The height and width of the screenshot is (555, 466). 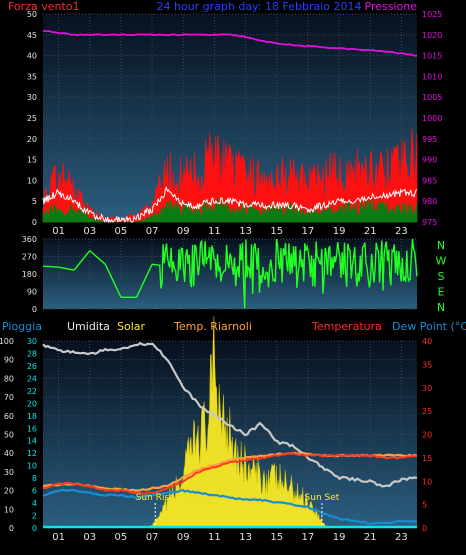 What do you see at coordinates (429, 139) in the screenshot?
I see `pressure-y-tick-label: 995` at bounding box center [429, 139].